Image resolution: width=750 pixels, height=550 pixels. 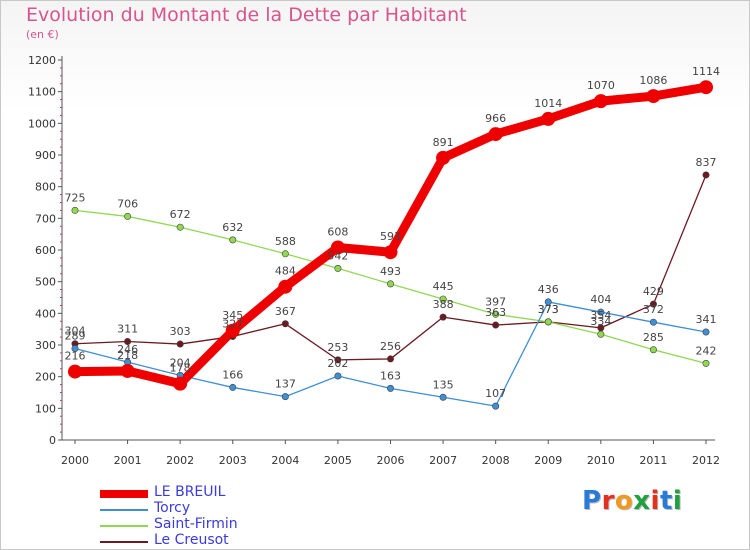 I want to click on data-label-s3-3: 327, so click(x=232, y=323).